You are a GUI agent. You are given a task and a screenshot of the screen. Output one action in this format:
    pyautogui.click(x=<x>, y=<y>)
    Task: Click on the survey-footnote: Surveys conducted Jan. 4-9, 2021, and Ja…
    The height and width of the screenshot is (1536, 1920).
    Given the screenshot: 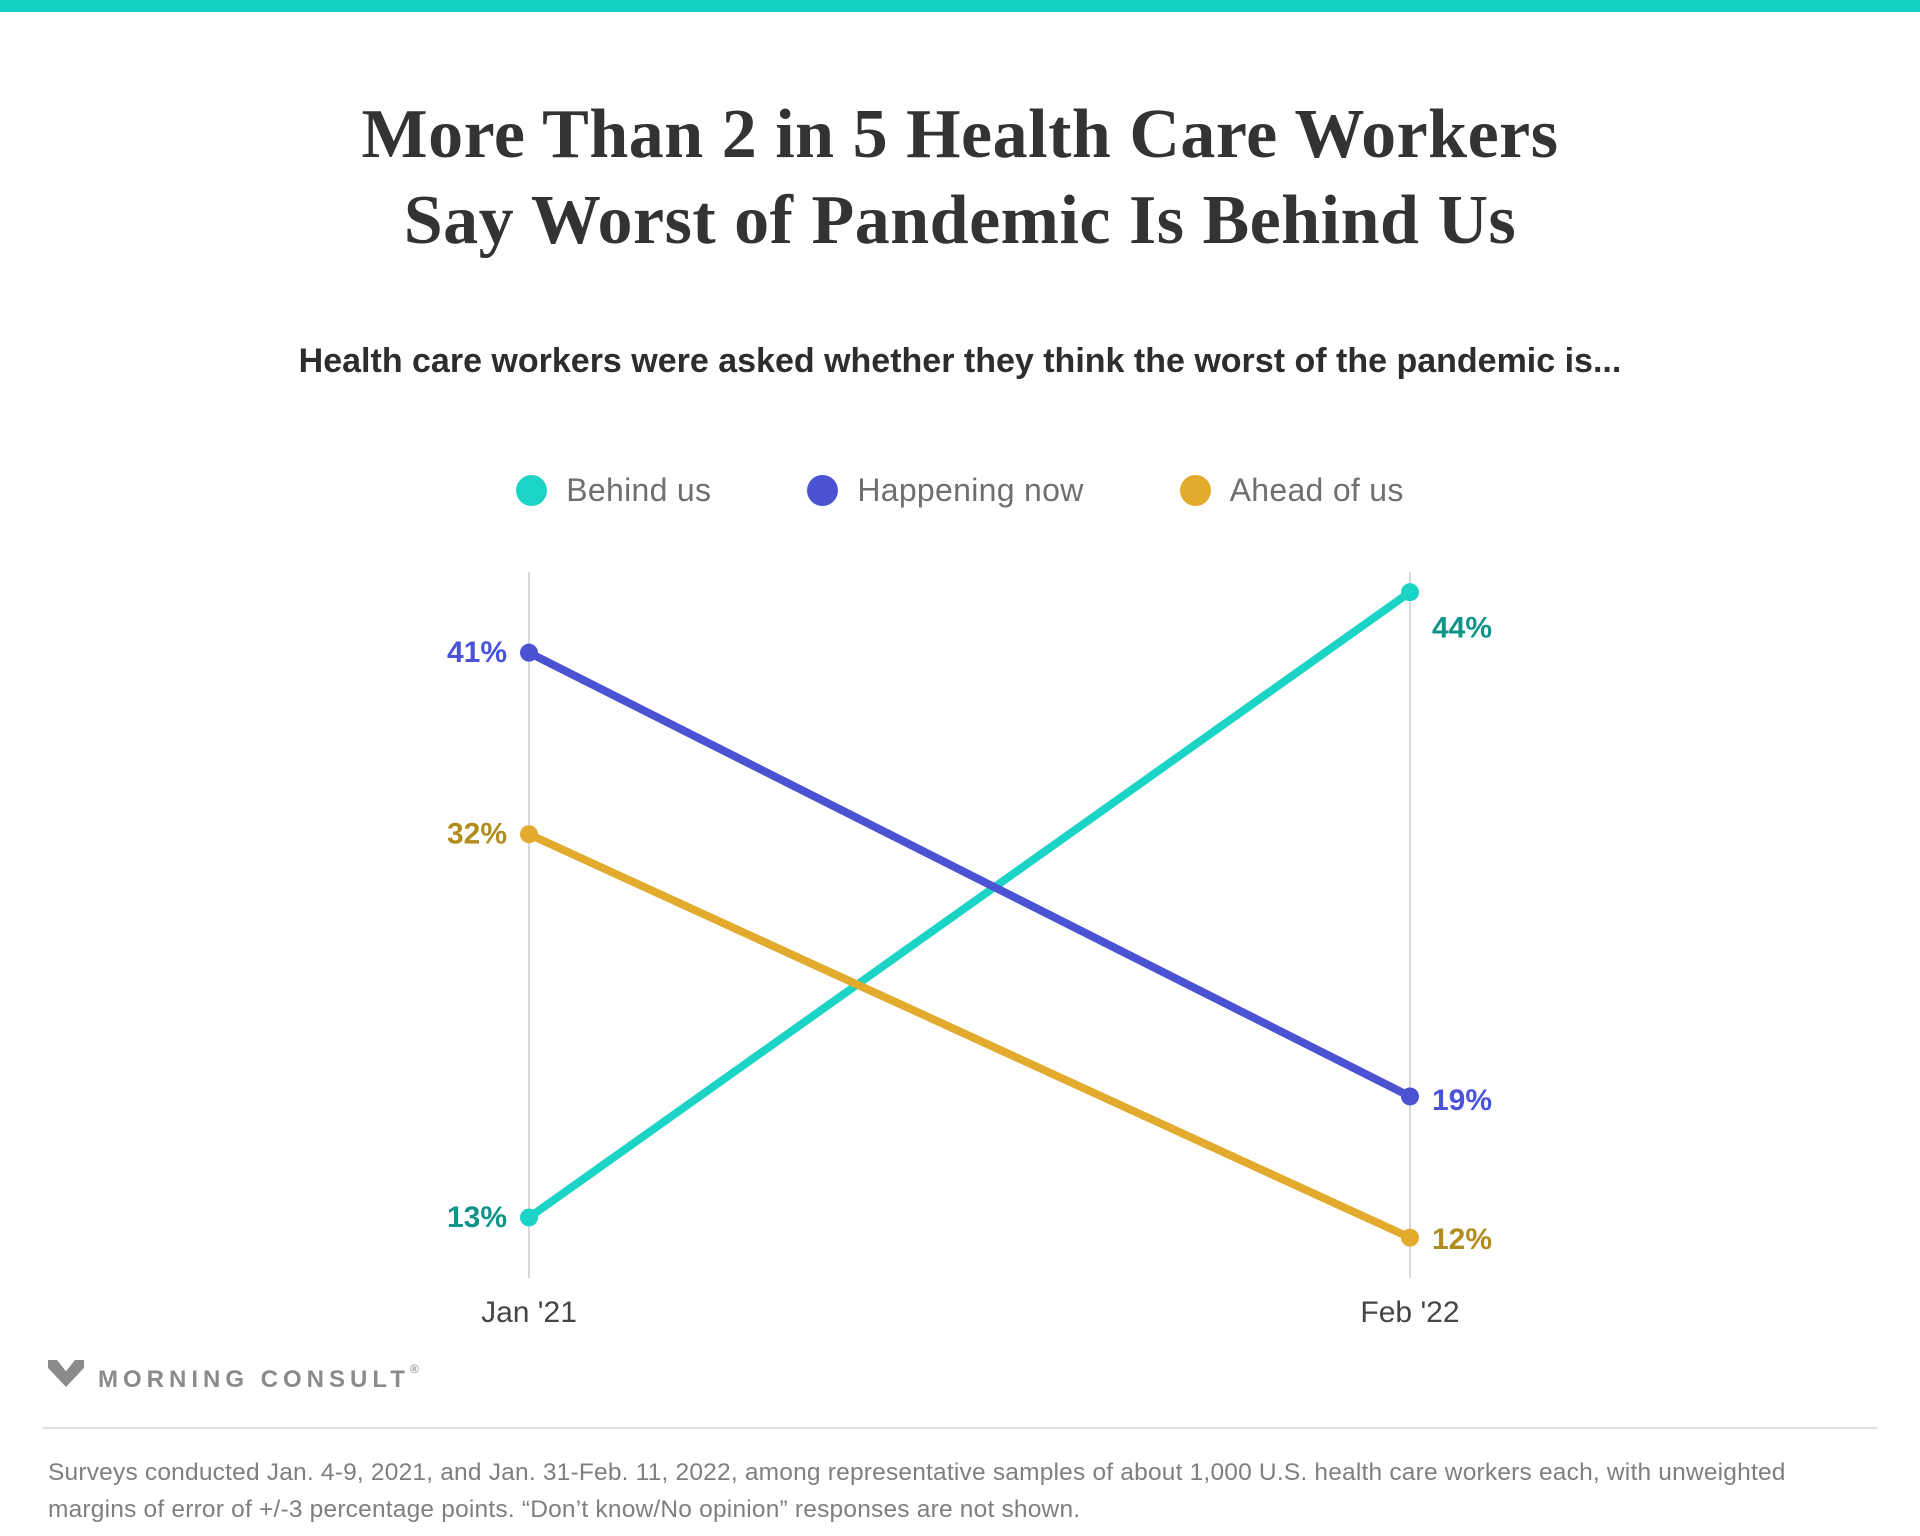 What is the action you would take?
    pyautogui.click(x=917, y=1491)
    